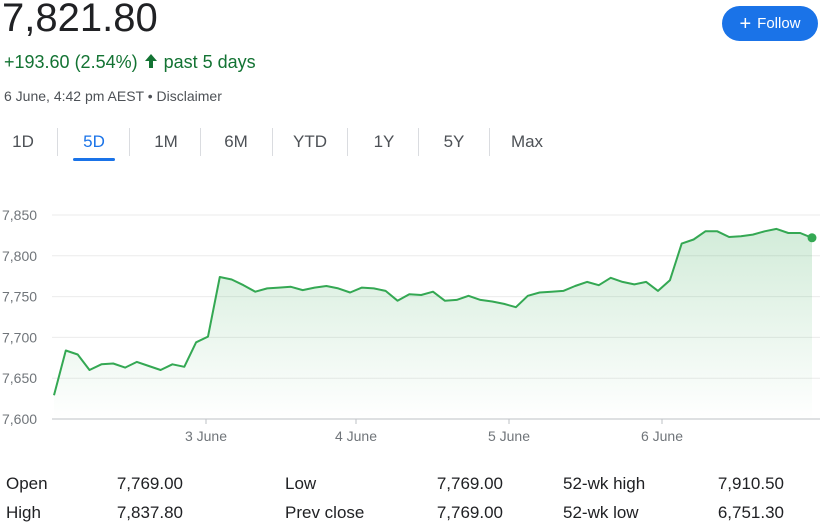  What do you see at coordinates (356, 436) in the screenshot?
I see `x-tick-label: 4 June` at bounding box center [356, 436].